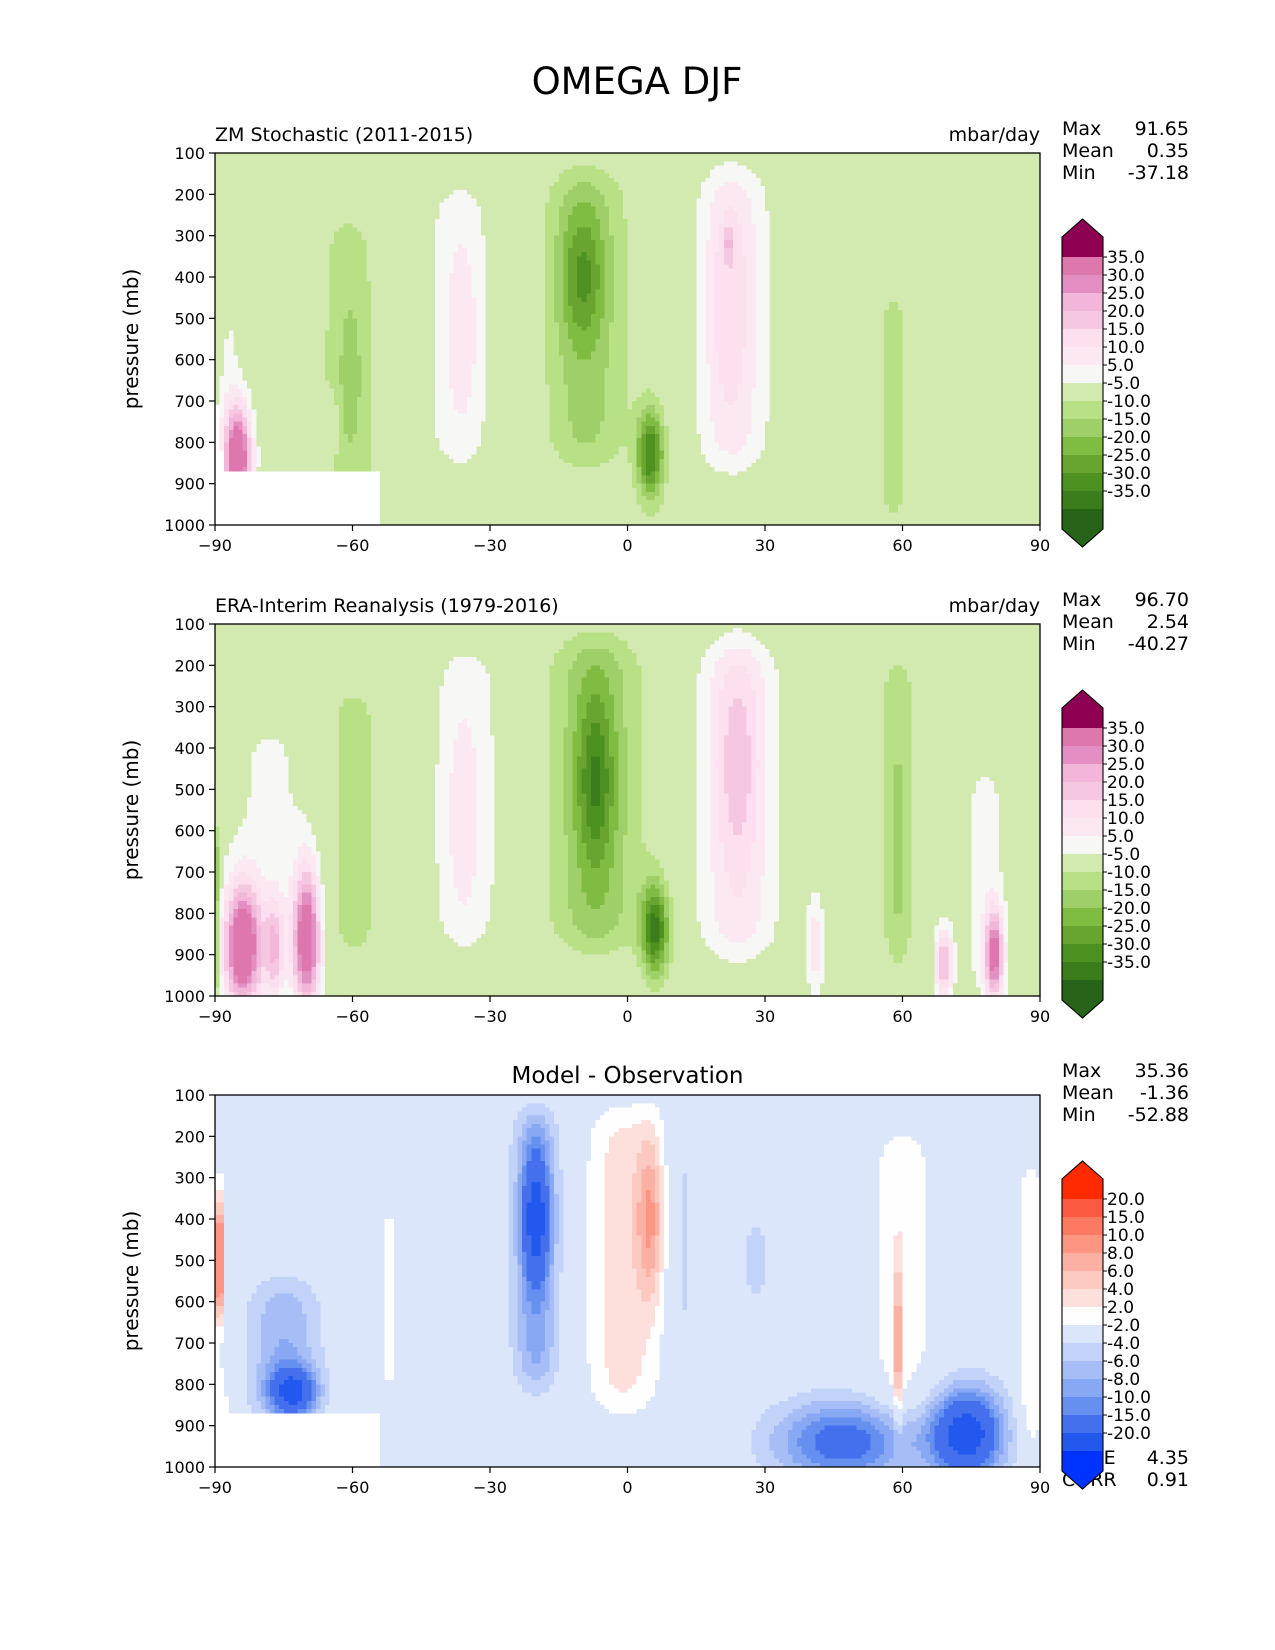 This screenshot has height=1650, width=1275. Describe the element at coordinates (1088, 151) in the screenshot. I see `stat-label: Mean` at that location.